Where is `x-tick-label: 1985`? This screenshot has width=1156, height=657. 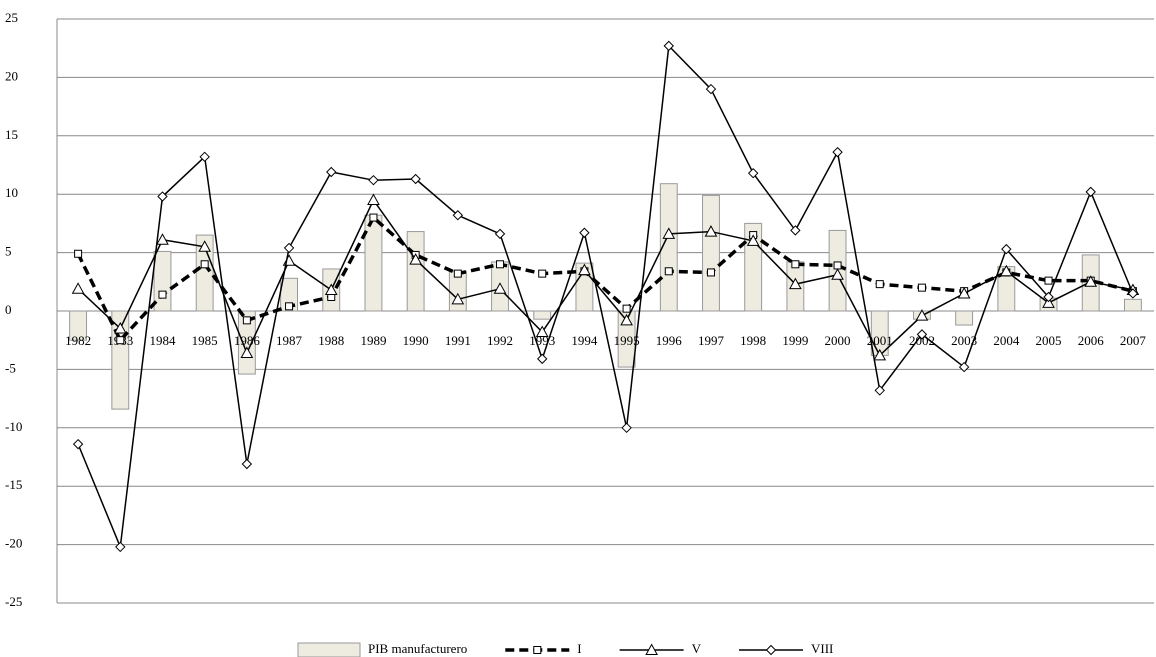
x-tick-label: 1985 is located at coordinates (205, 340).